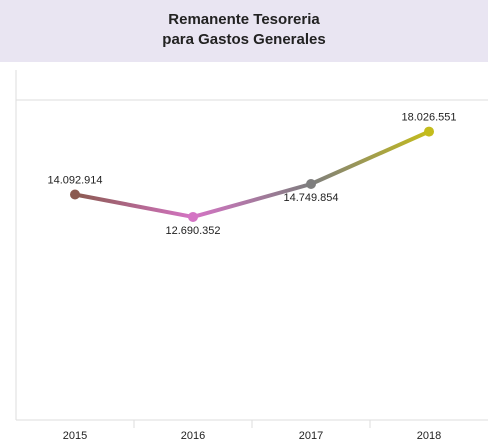 This screenshot has height=448, width=488. What do you see at coordinates (192, 231) in the screenshot?
I see `data-label: 12.690.352` at bounding box center [192, 231].